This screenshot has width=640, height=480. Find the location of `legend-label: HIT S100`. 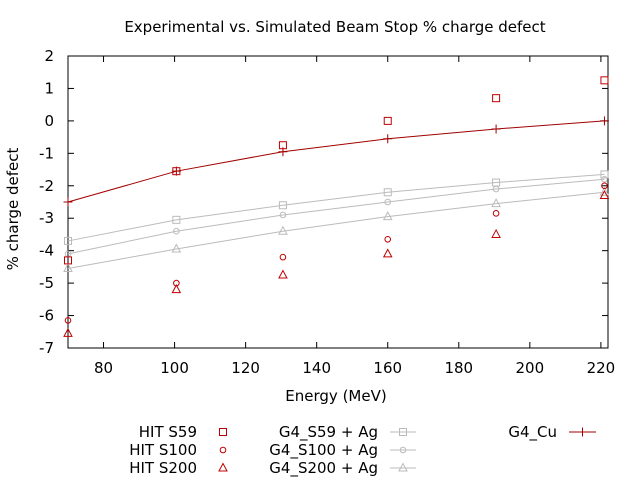

legend-label: HIT S100 is located at coordinates (163, 450).